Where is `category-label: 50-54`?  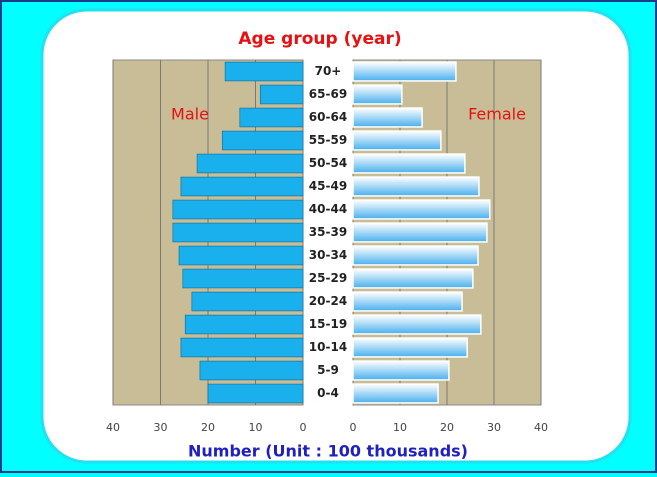 category-label: 50-54 is located at coordinates (328, 163).